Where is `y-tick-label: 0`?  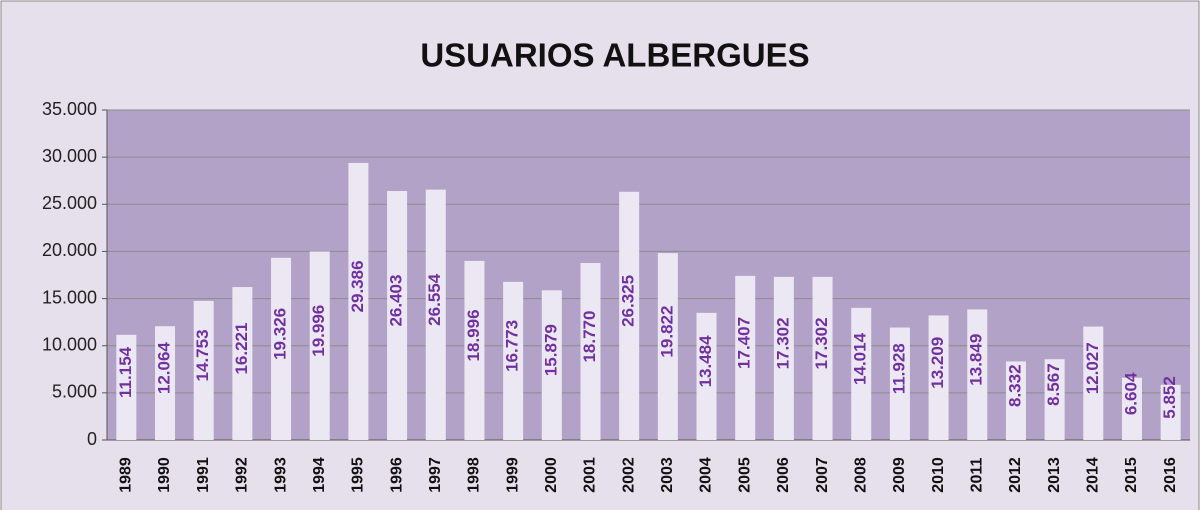 y-tick-label: 0 is located at coordinates (92, 439).